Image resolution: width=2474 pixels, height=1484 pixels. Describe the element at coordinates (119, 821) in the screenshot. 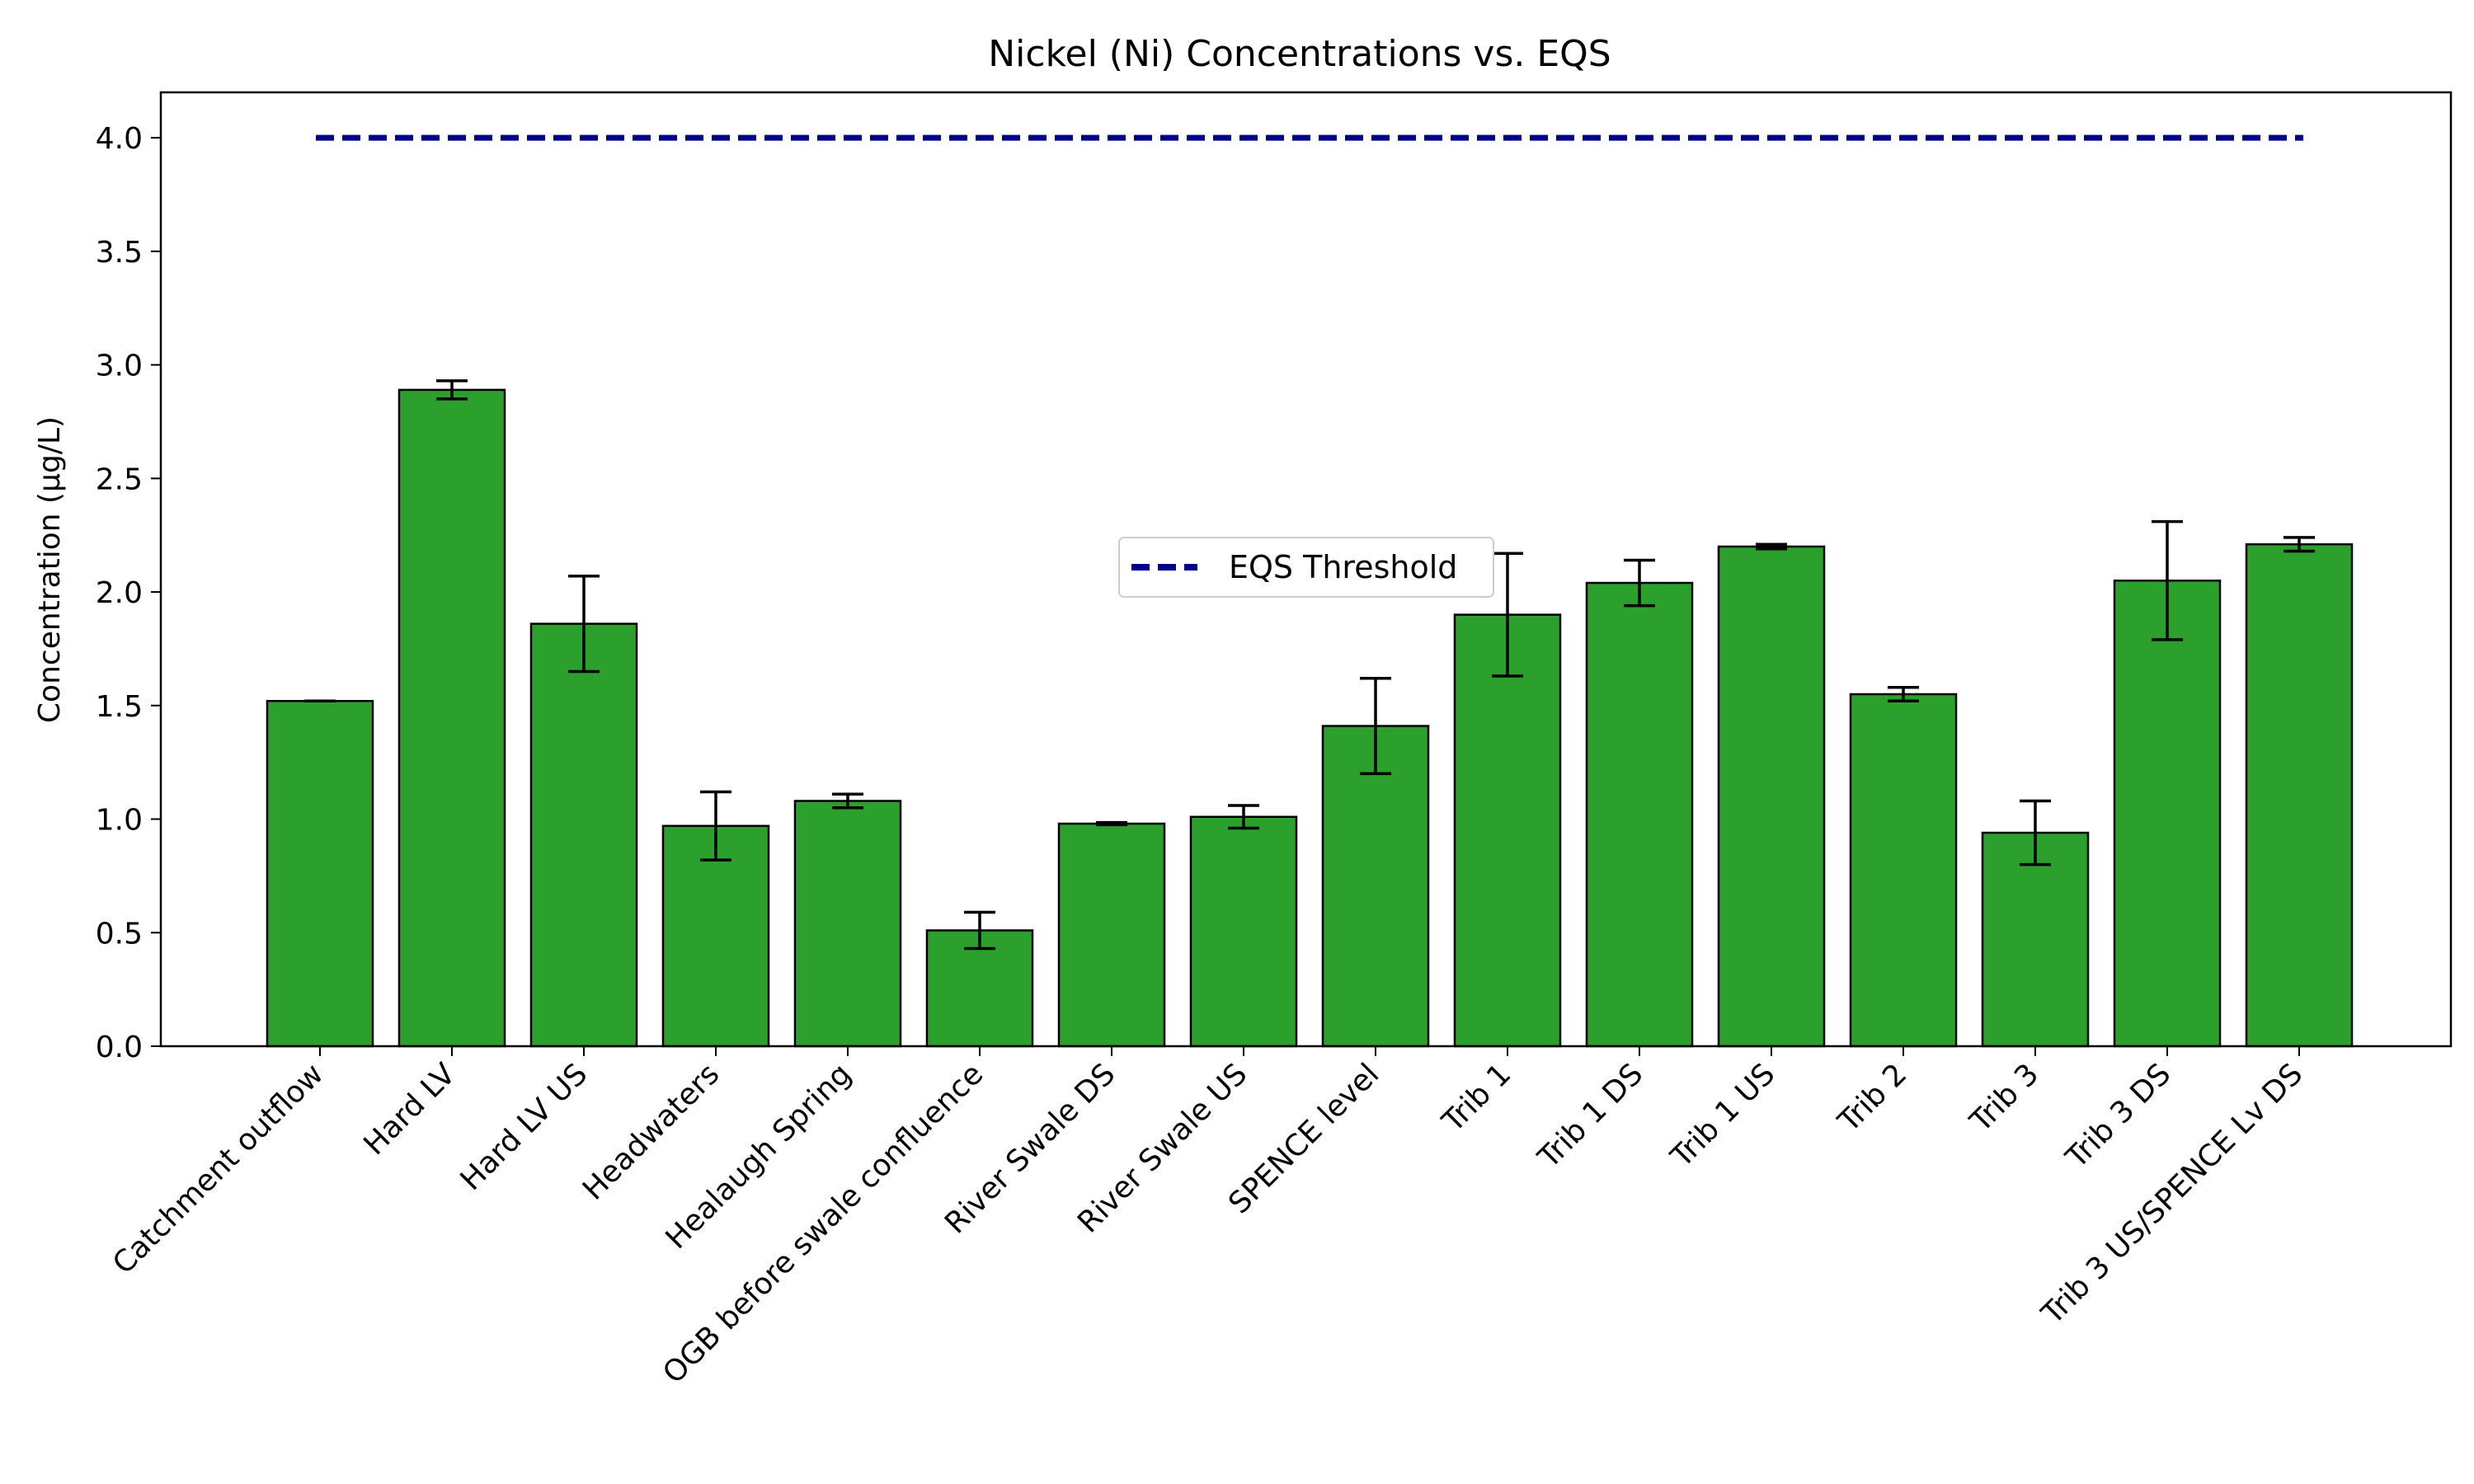

I see `y-tick-label: 1.0` at that location.